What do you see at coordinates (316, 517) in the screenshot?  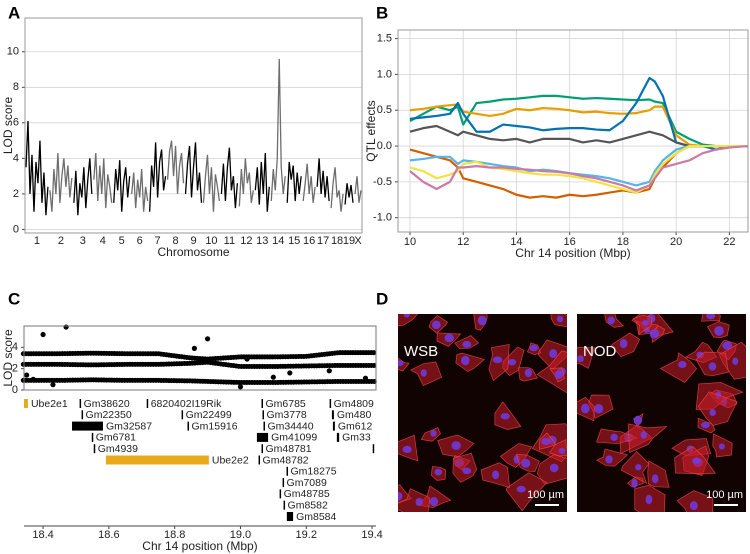 I see `gene-name: Gm8584` at bounding box center [316, 517].